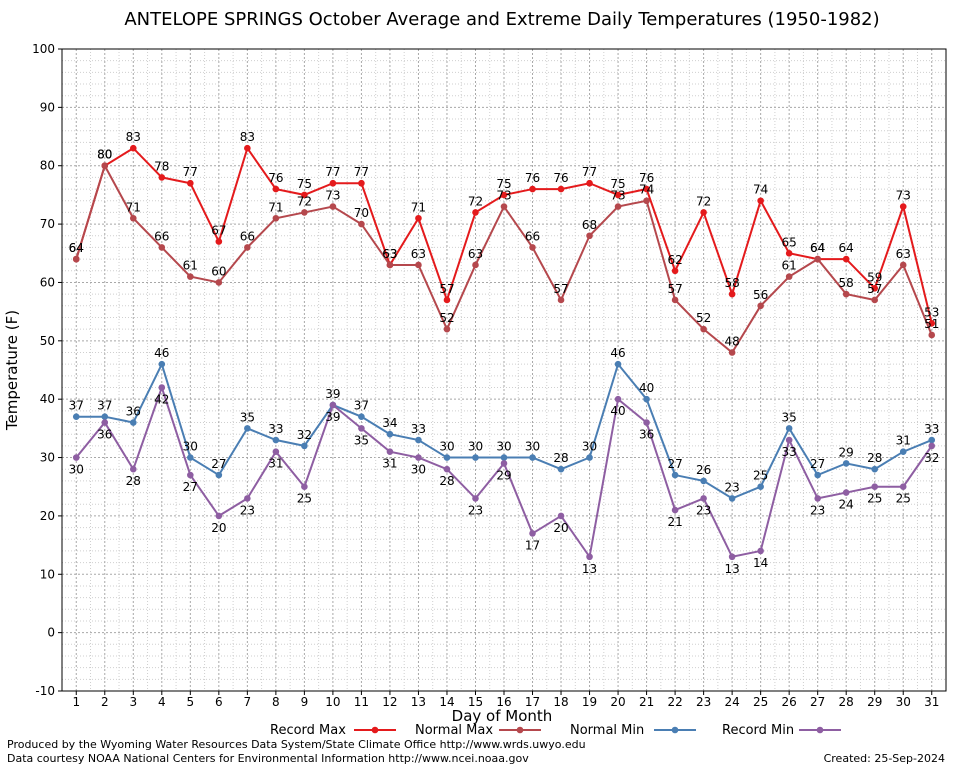  I want to click on y-tick-label: 50, so click(47, 341).